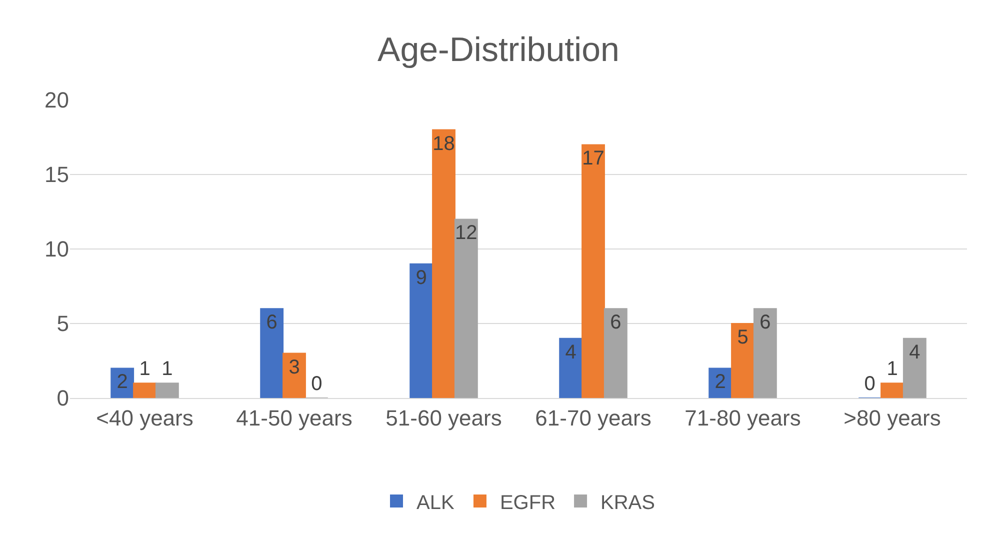  I want to click on legend-label: KRAS, so click(627, 503).